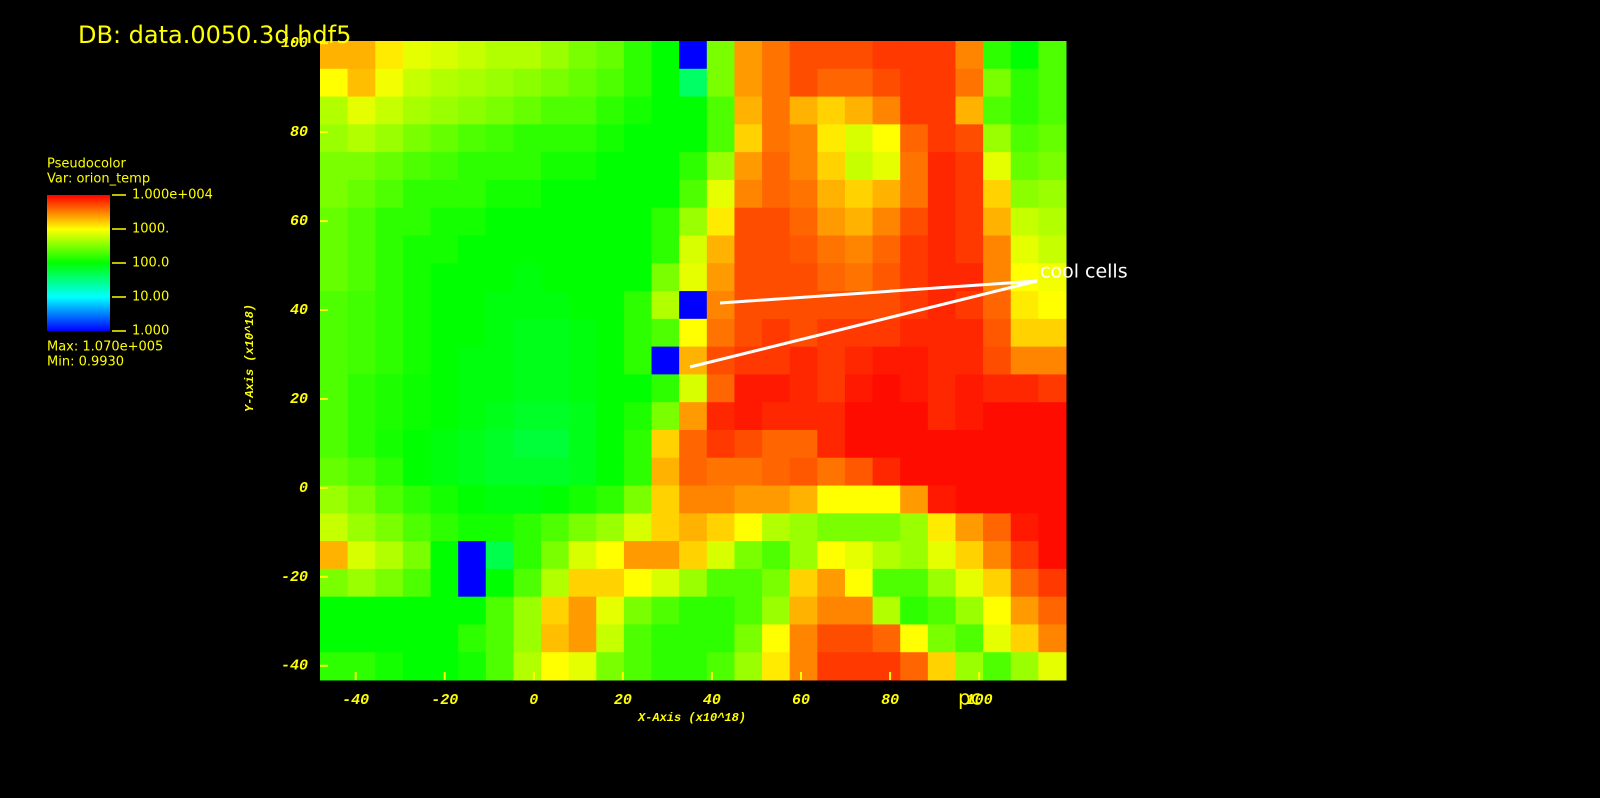 The height and width of the screenshot is (798, 1600). What do you see at coordinates (691, 718) in the screenshot?
I see `x-axis-title: X-Axis (x10^18)` at bounding box center [691, 718].